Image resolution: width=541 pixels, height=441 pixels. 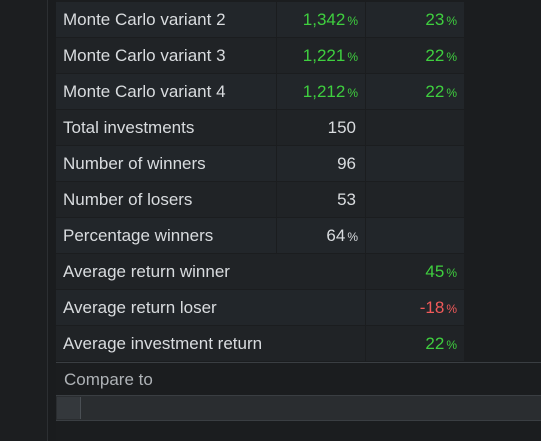 What do you see at coordinates (346, 163) in the screenshot?
I see `value-number: 96` at bounding box center [346, 163].